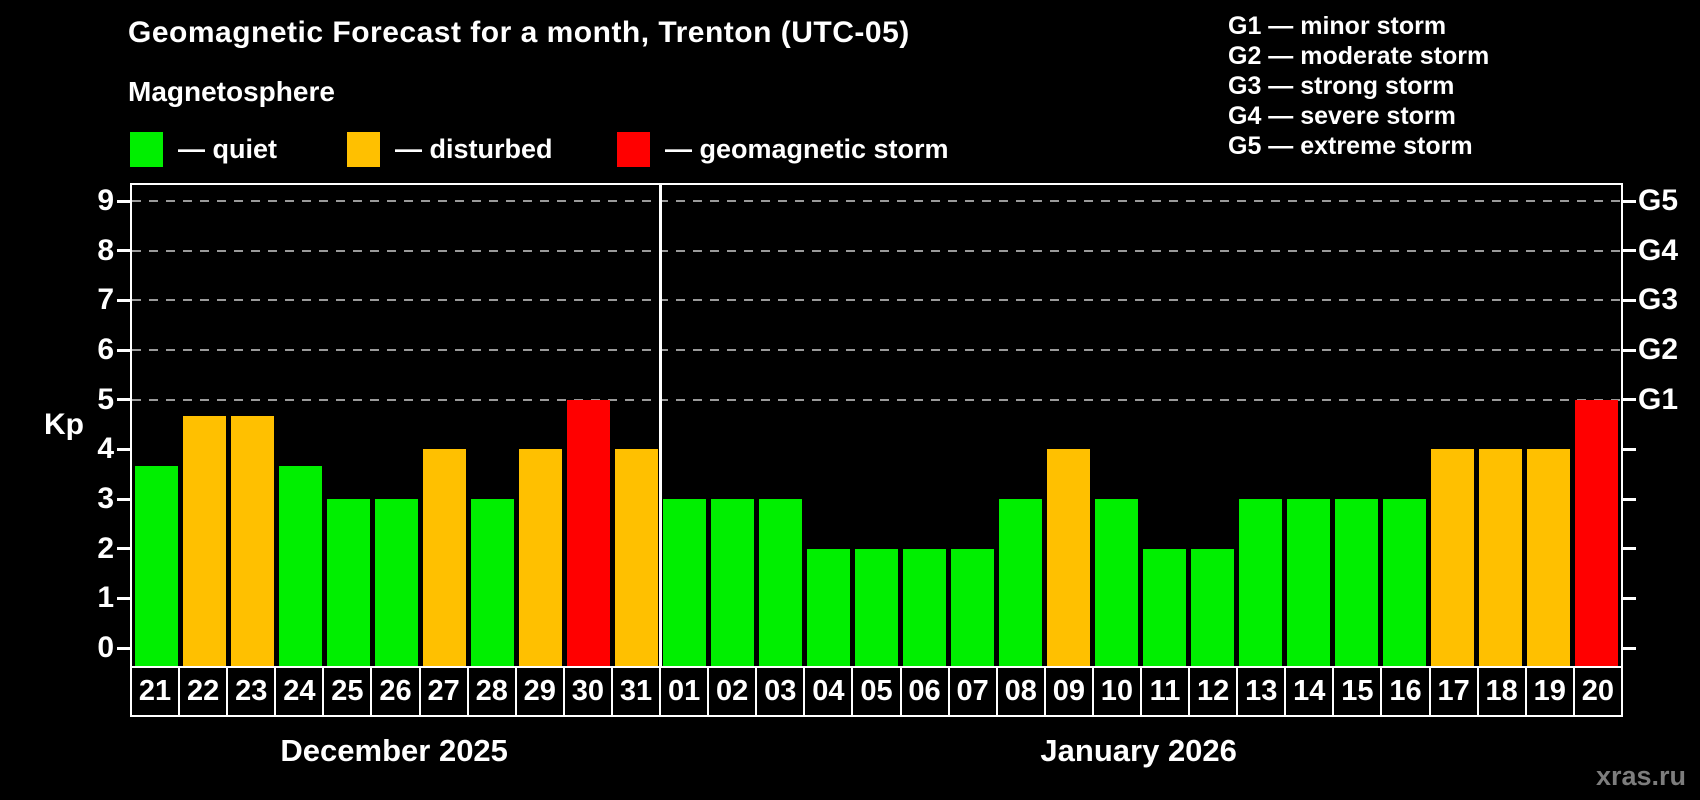 The image size is (1700, 800). Describe the element at coordinates (1658, 200) in the screenshot. I see `g-axis-label-g5: G5` at that location.